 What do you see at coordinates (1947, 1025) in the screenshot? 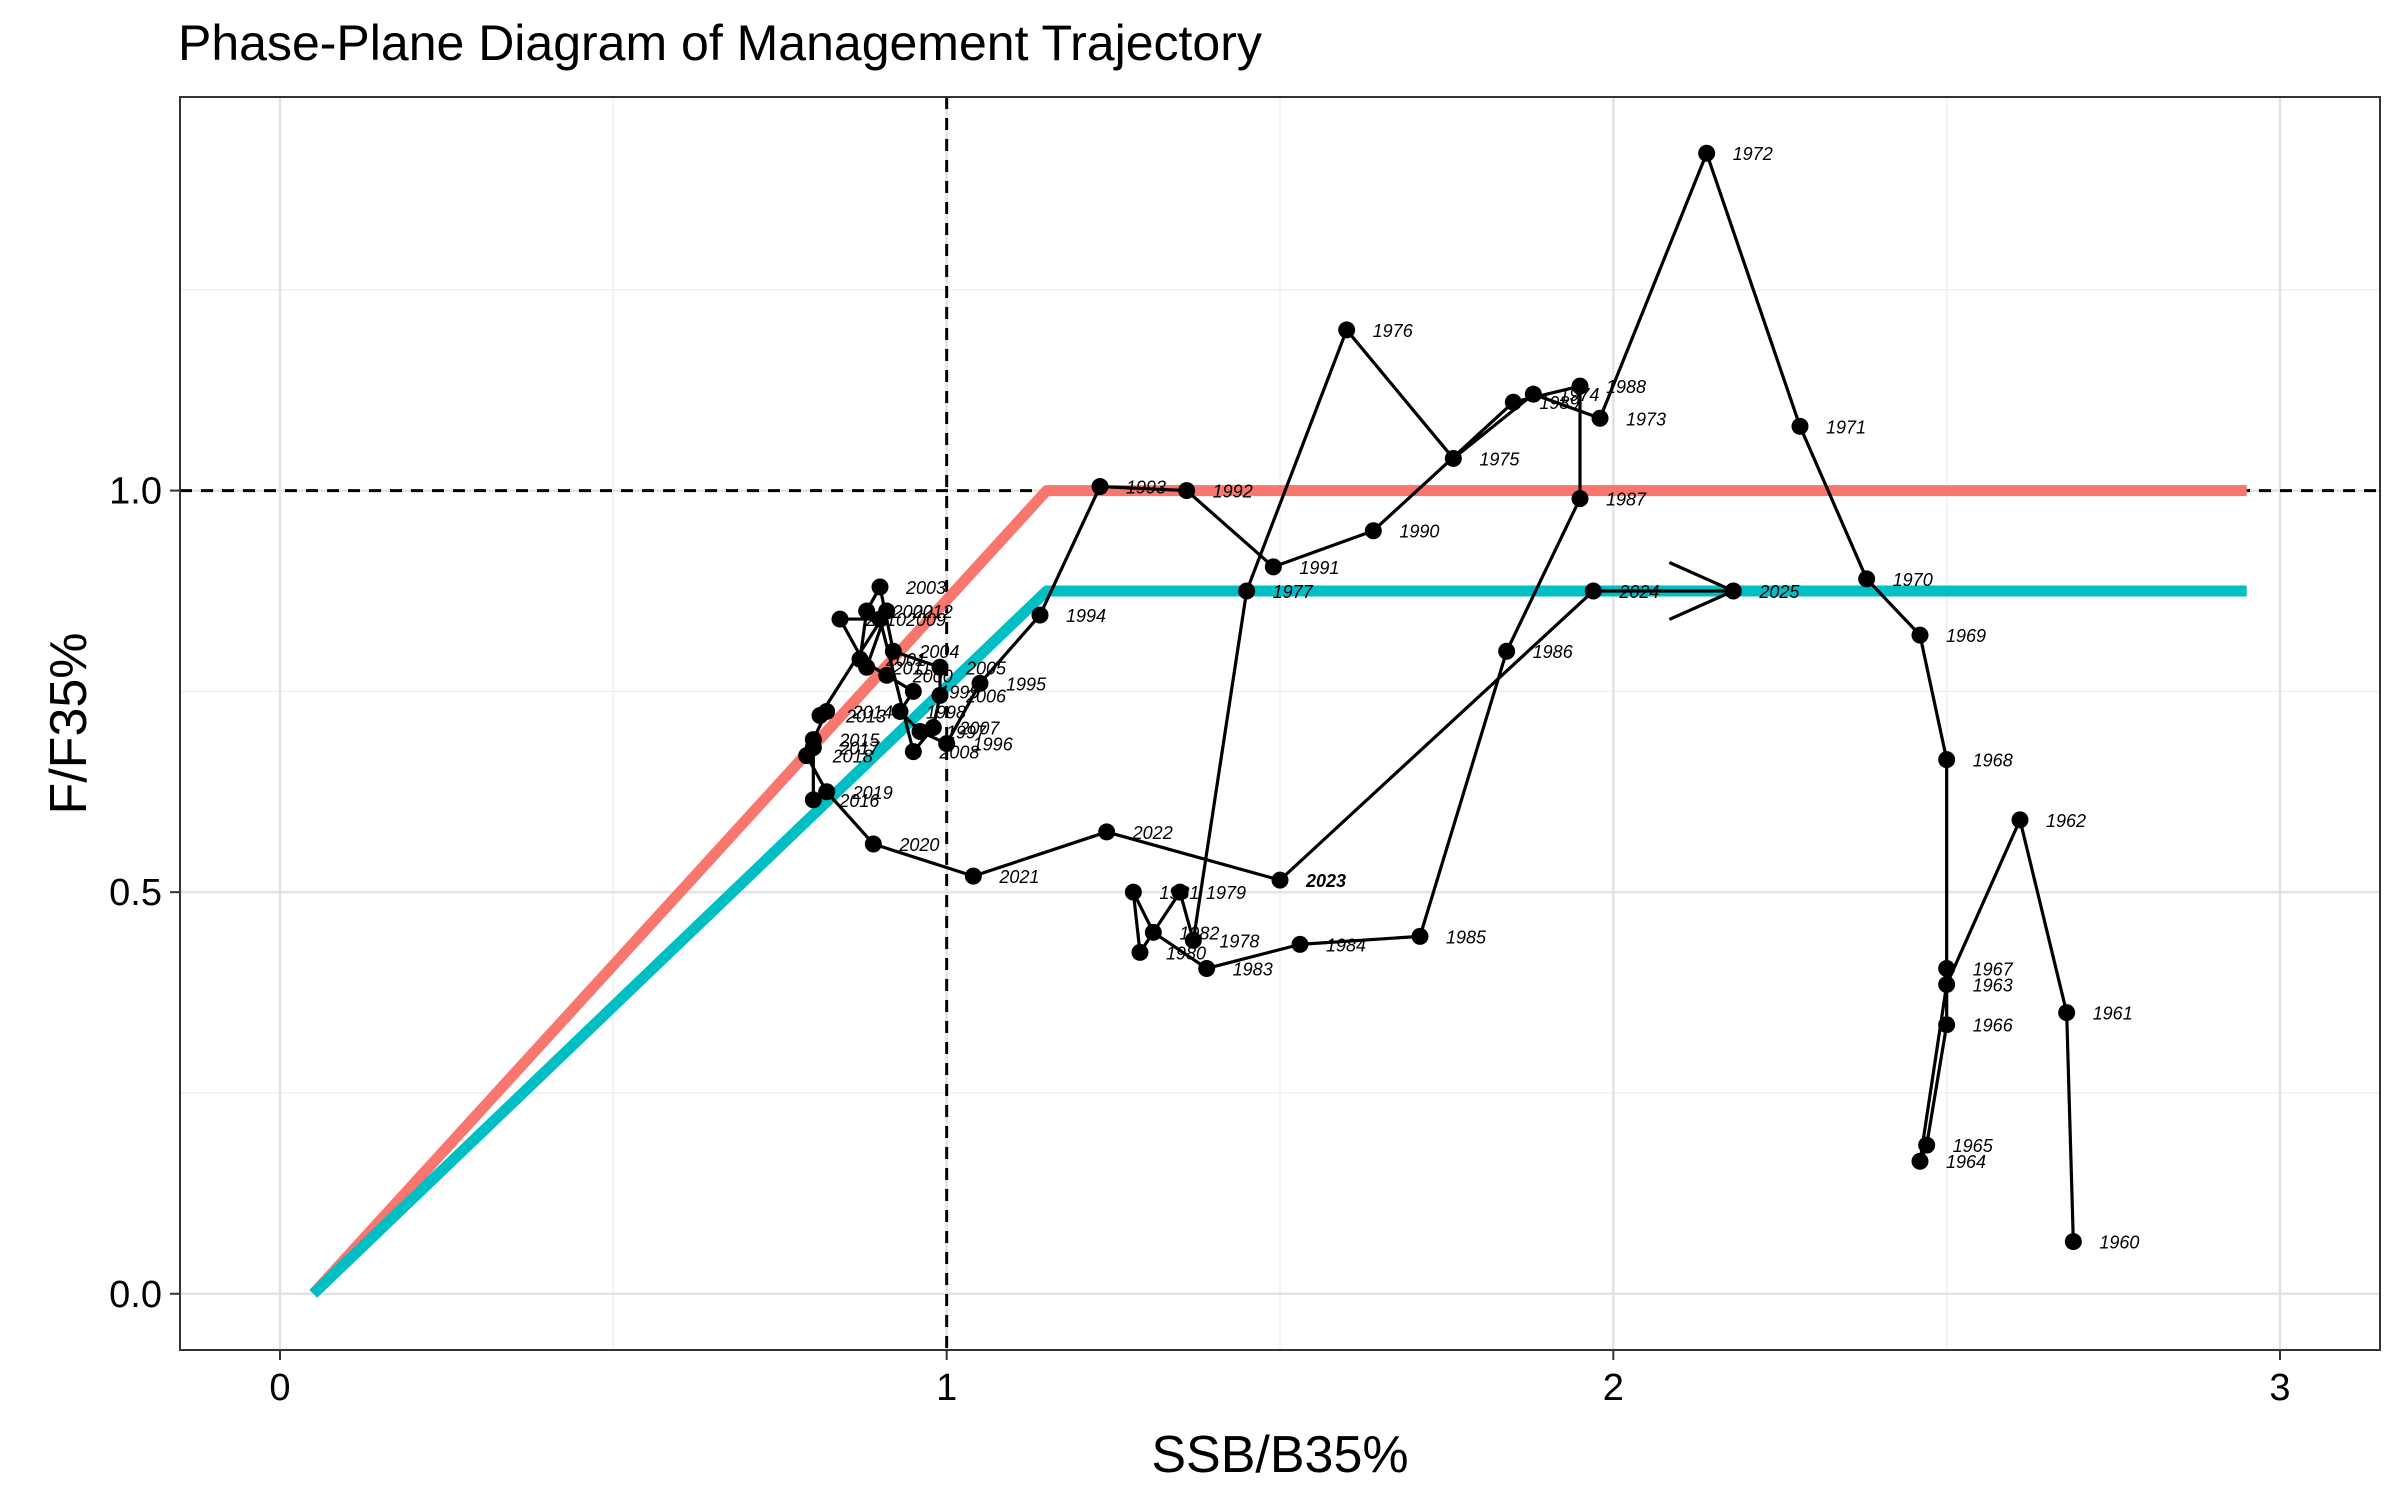
I see `point-1966` at bounding box center [1947, 1025].